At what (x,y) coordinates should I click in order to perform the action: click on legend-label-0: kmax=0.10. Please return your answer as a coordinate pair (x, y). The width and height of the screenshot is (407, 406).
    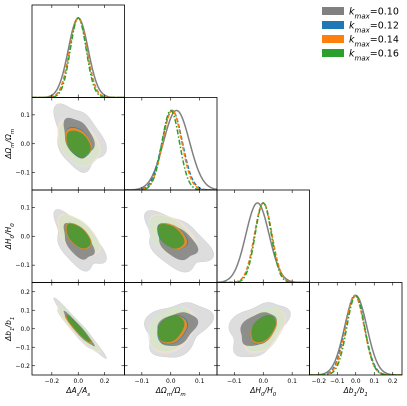
    Looking at the image, I should click on (374, 14).